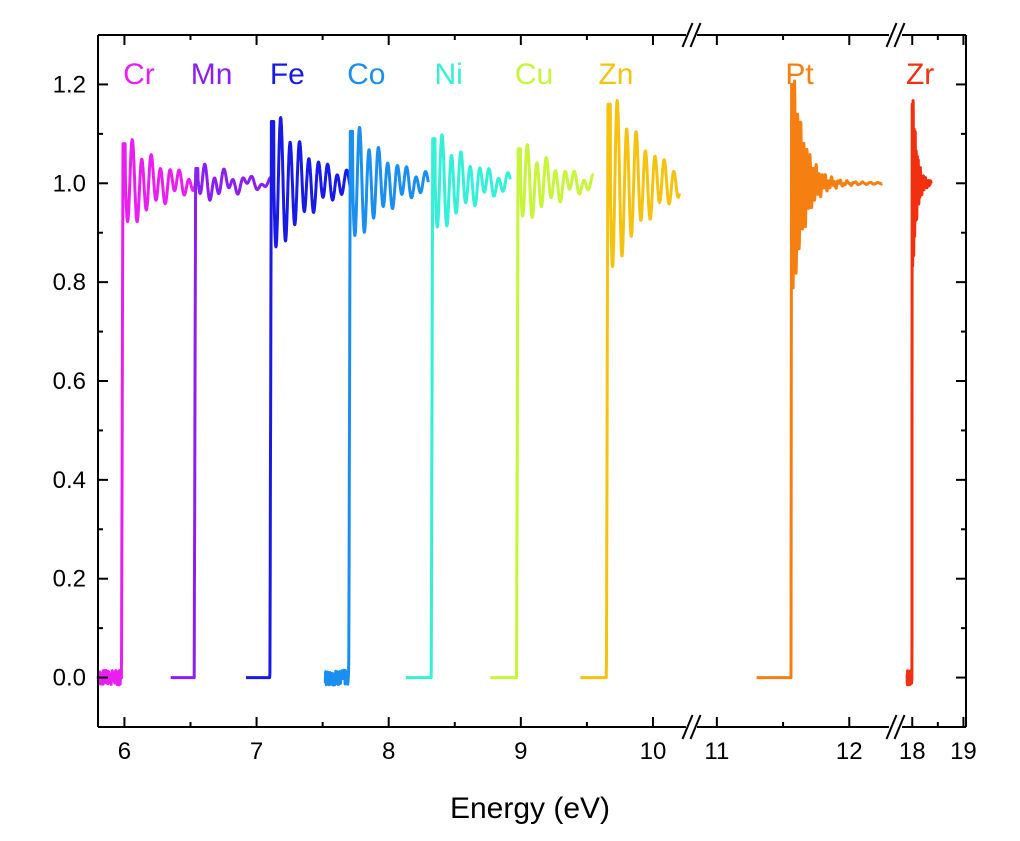 The image size is (1020, 841). I want to click on series-line-cr, so click(147, 412).